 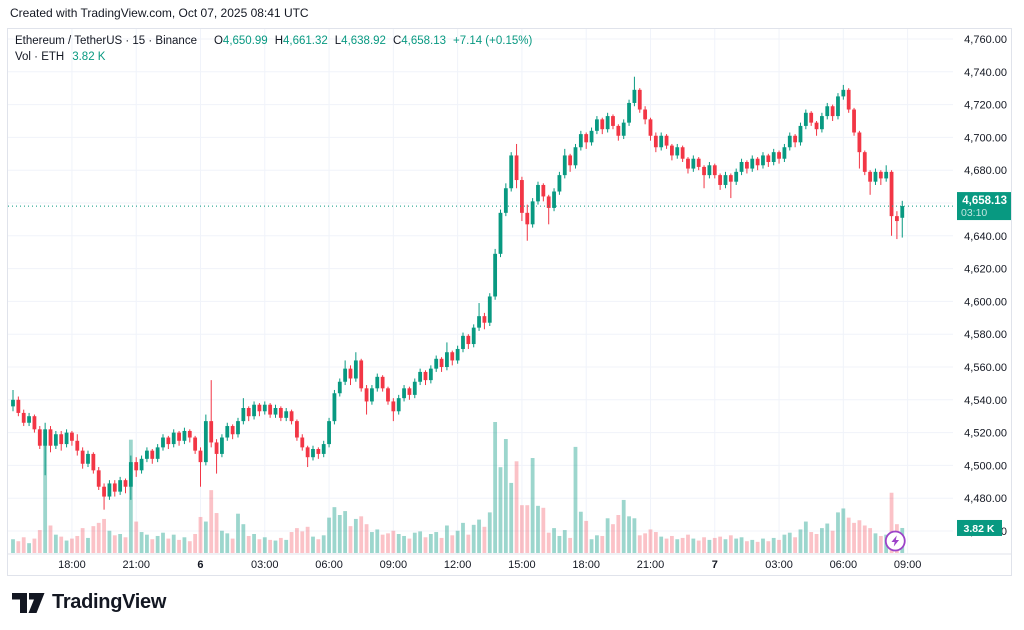 What do you see at coordinates (106, 41) in the screenshot?
I see `symbol-title: Ethereum / TetherUS · 15 · Binance` at bounding box center [106, 41].